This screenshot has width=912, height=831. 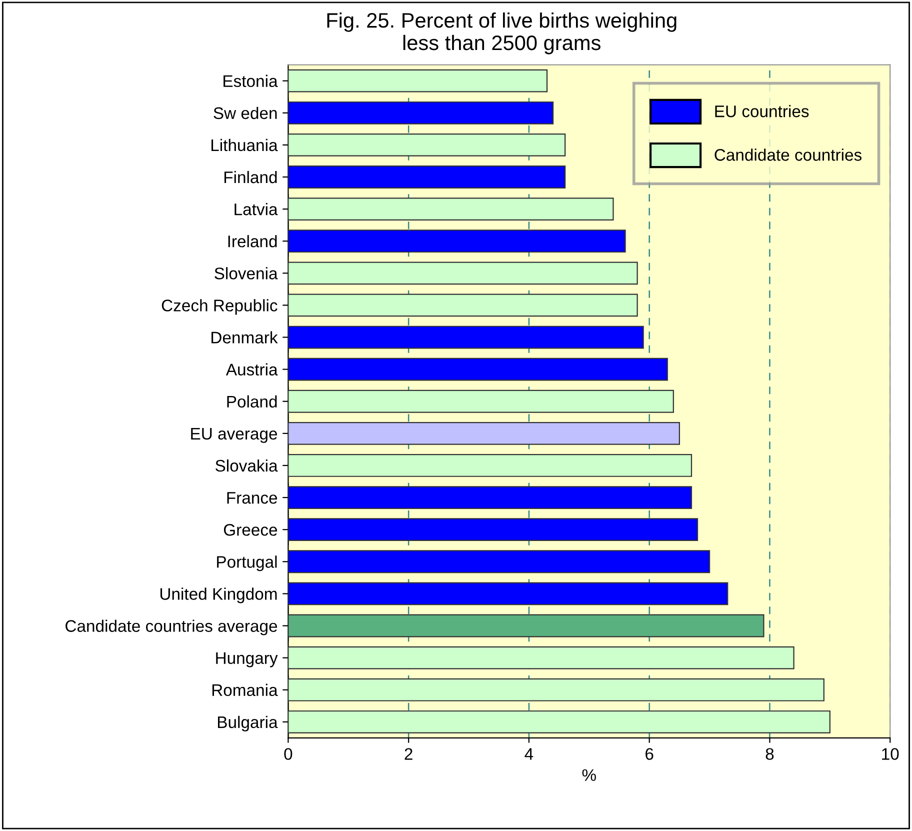 I want to click on y-tick-label: EU average, so click(x=234, y=435).